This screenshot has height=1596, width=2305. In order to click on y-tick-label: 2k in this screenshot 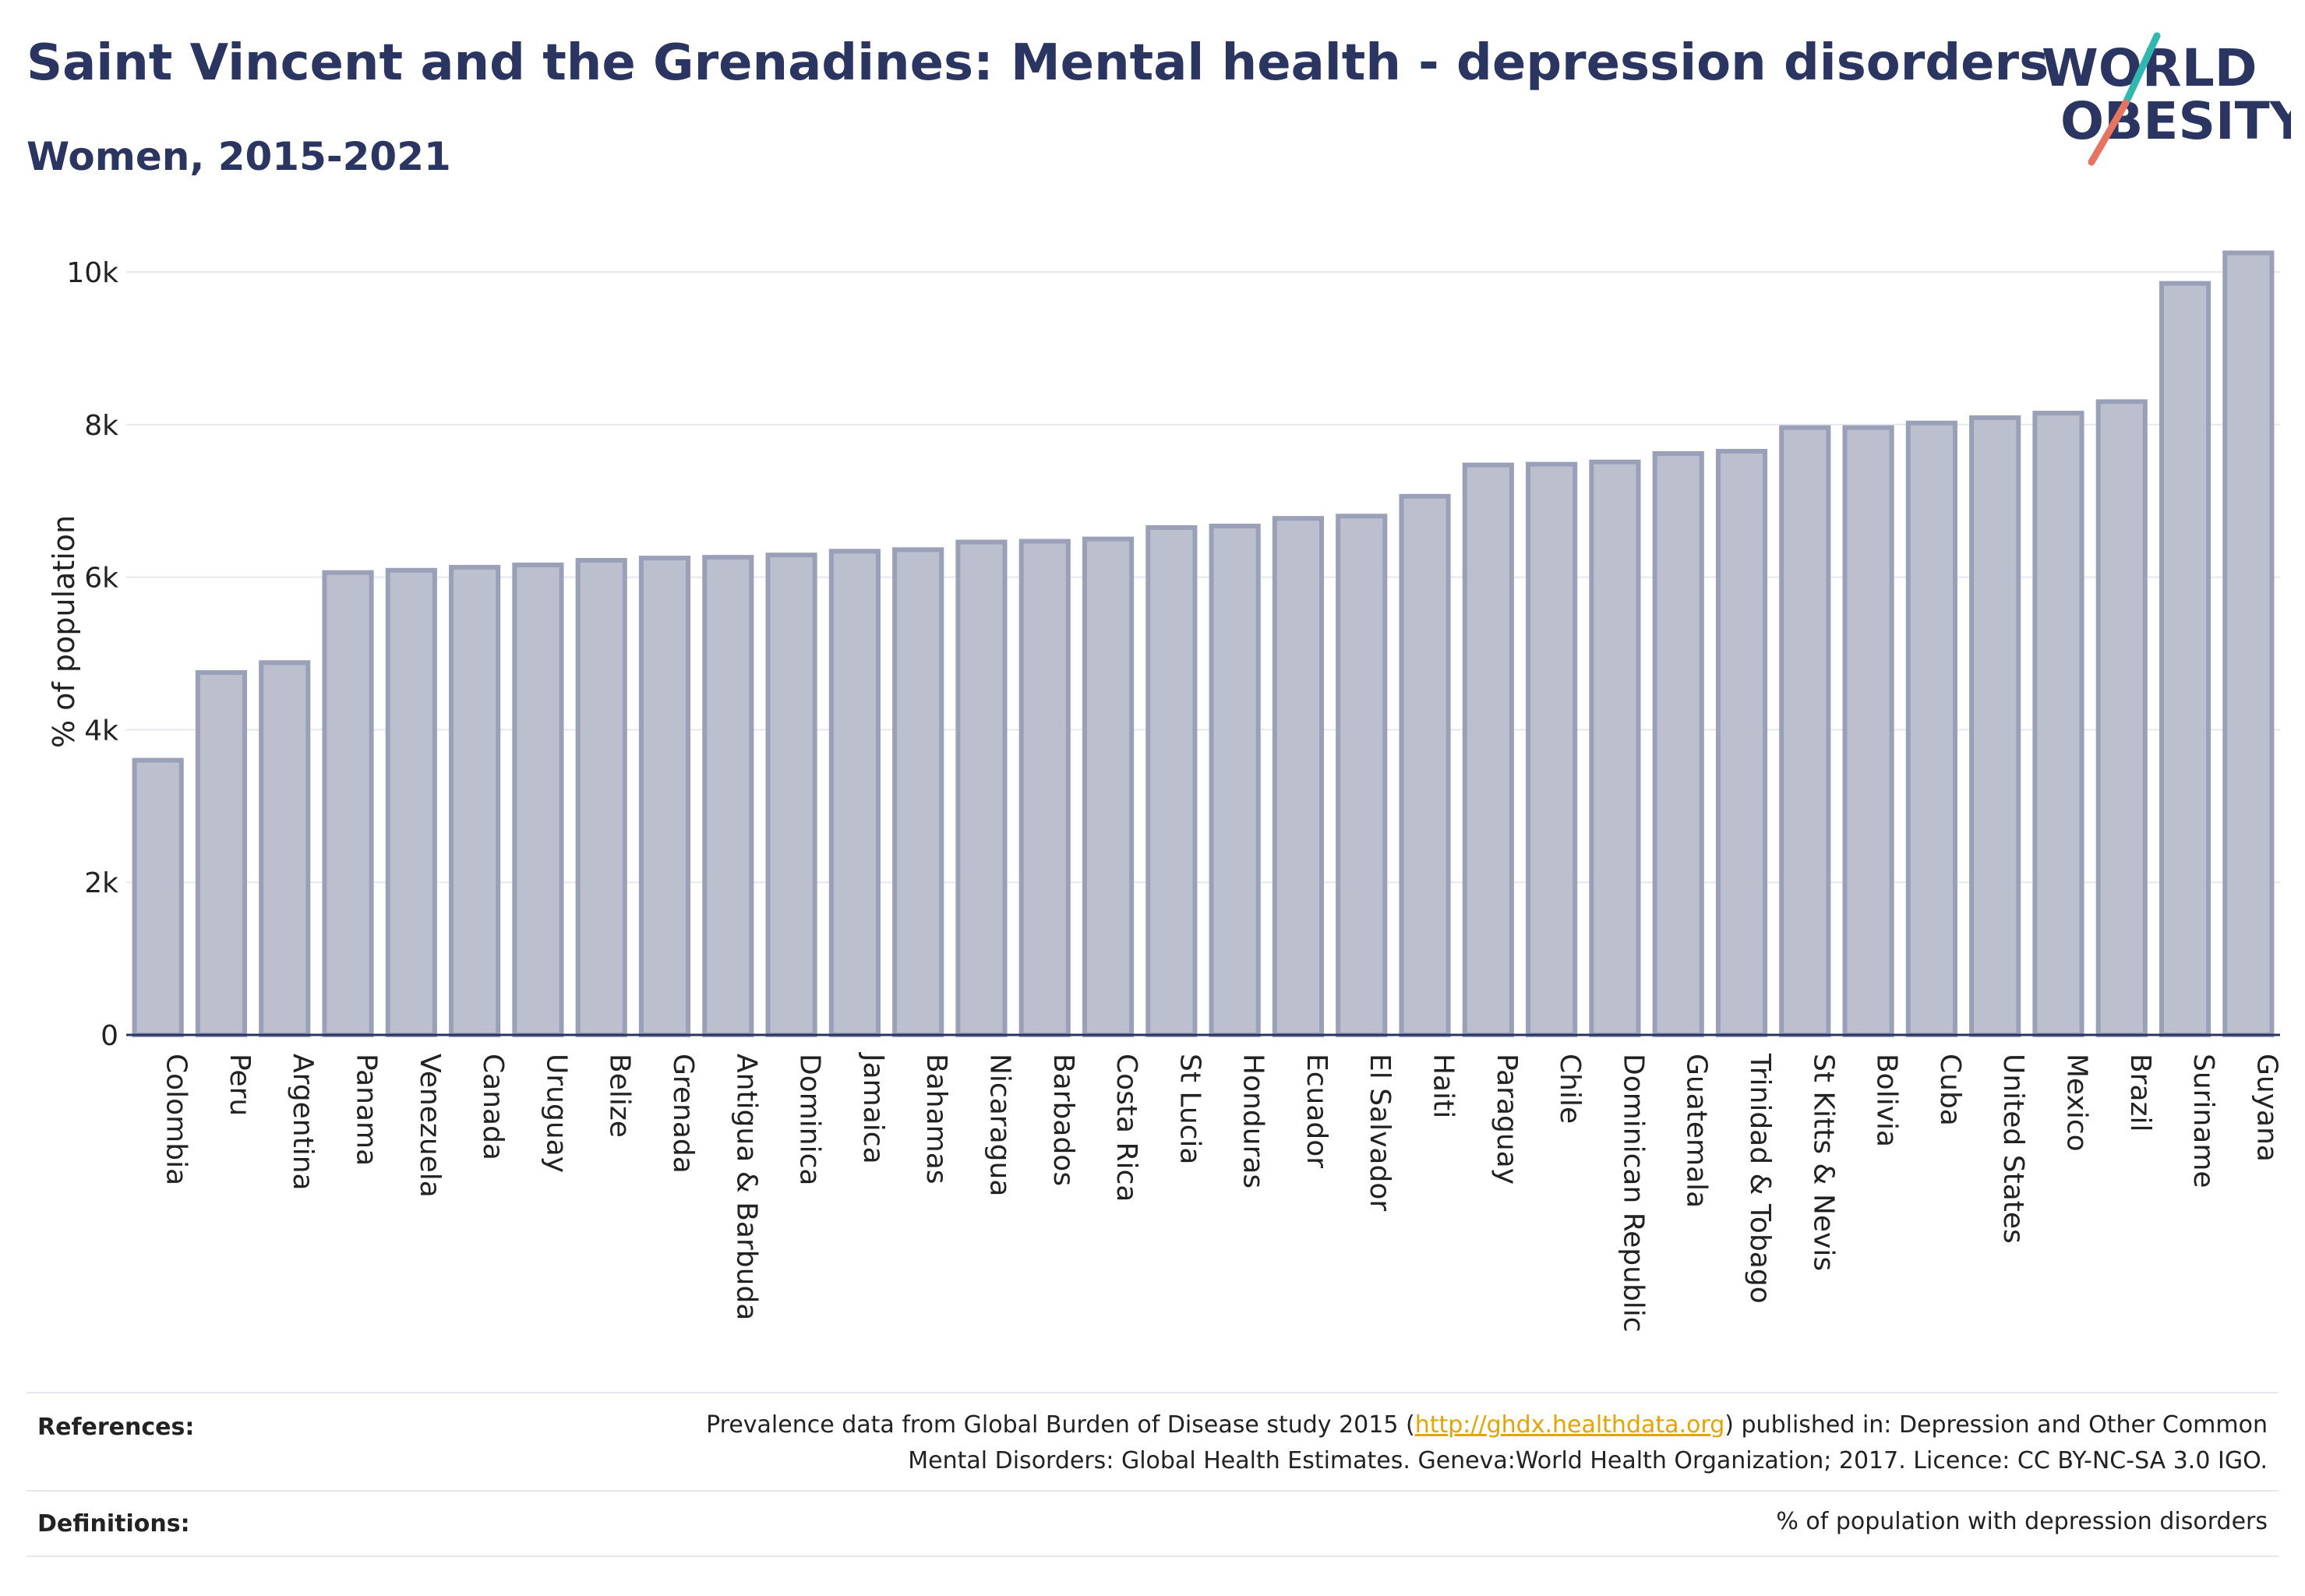, I will do `click(101, 883)`.